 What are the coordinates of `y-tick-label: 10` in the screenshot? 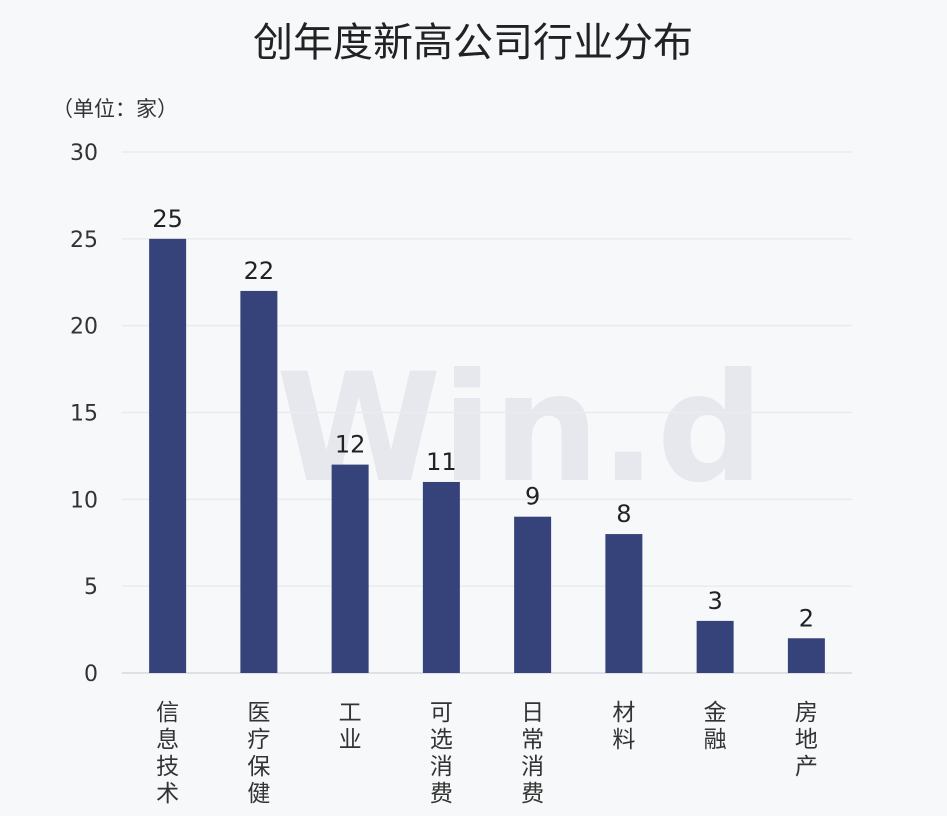 It's located at (84, 500).